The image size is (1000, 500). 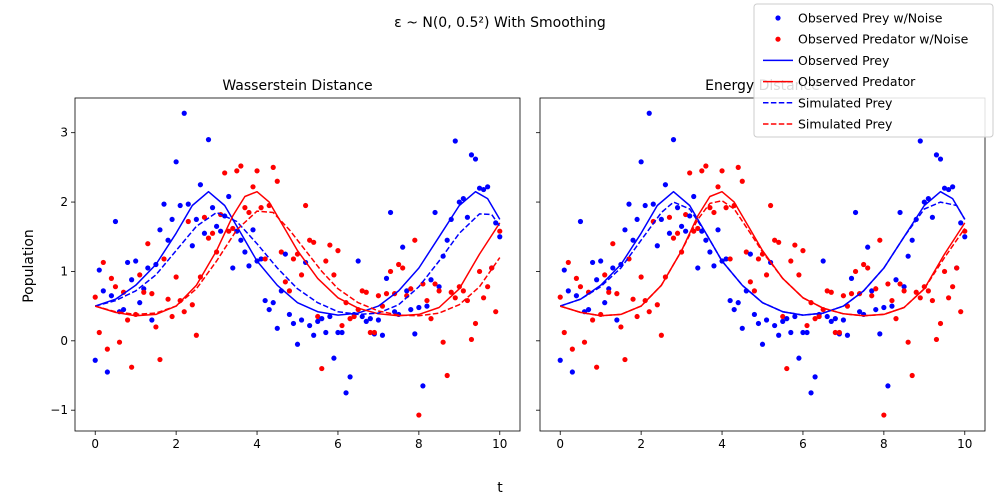 I want to click on panel-title: Wasserstein Distance, so click(x=297, y=86).